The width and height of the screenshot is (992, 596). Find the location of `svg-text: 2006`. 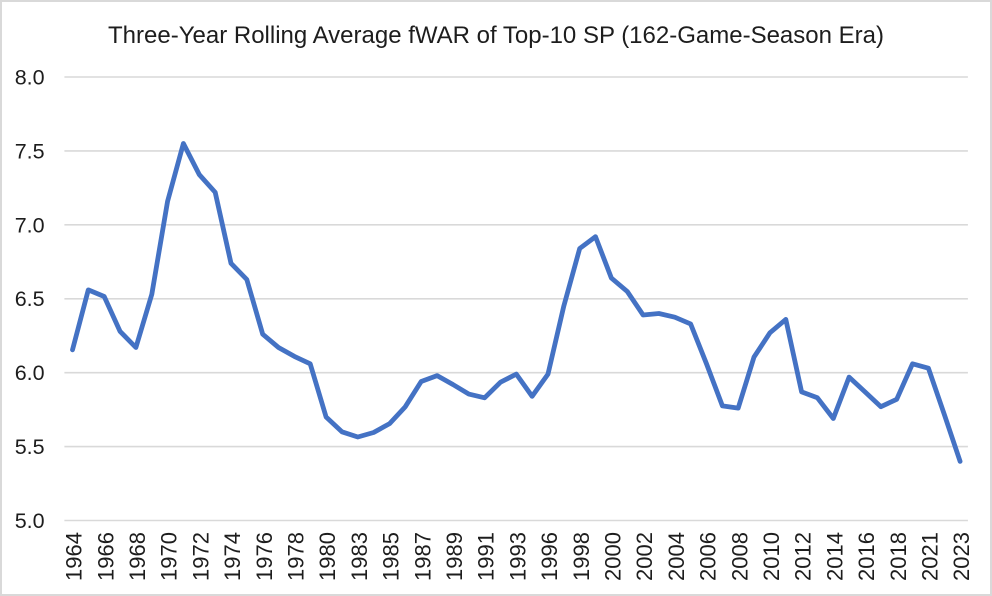

svg-text: 2006 is located at coordinates (708, 556).